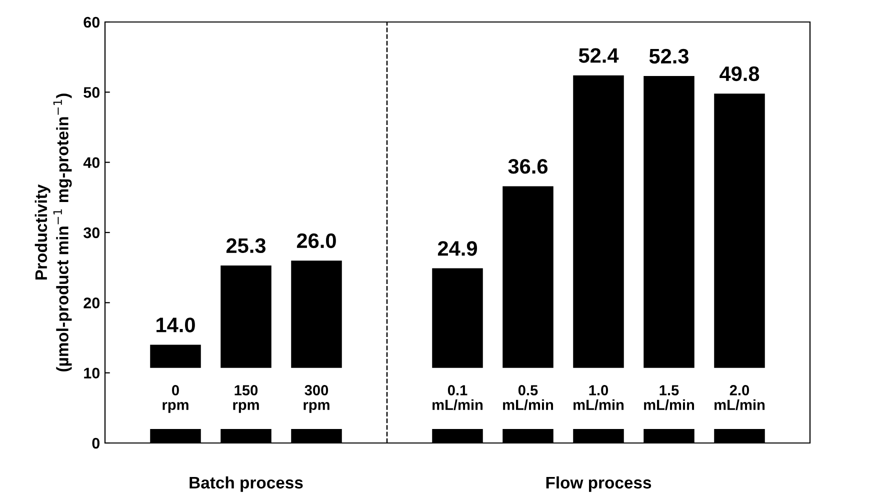 This screenshot has height=501, width=872. I want to click on x-tick-label: 0 rpm, so click(175, 399).